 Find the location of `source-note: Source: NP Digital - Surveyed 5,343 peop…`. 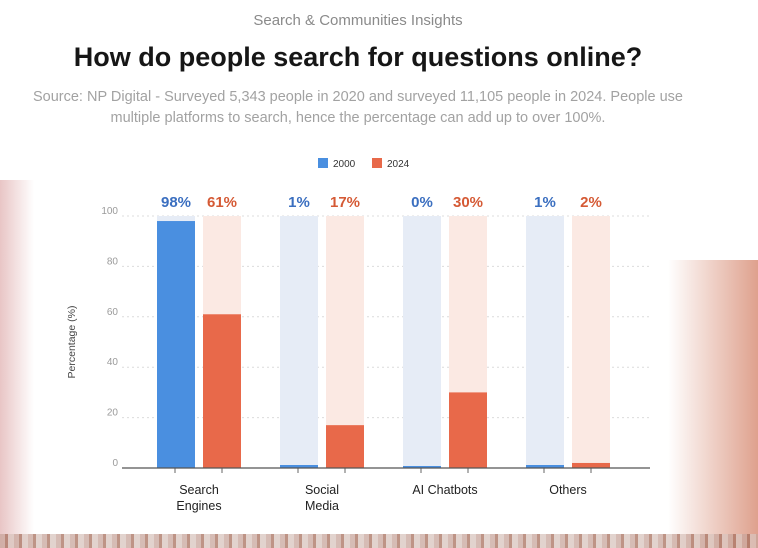

source-note: Source: NP Digital - Surveyed 5,343 peop… is located at coordinates (357, 107).